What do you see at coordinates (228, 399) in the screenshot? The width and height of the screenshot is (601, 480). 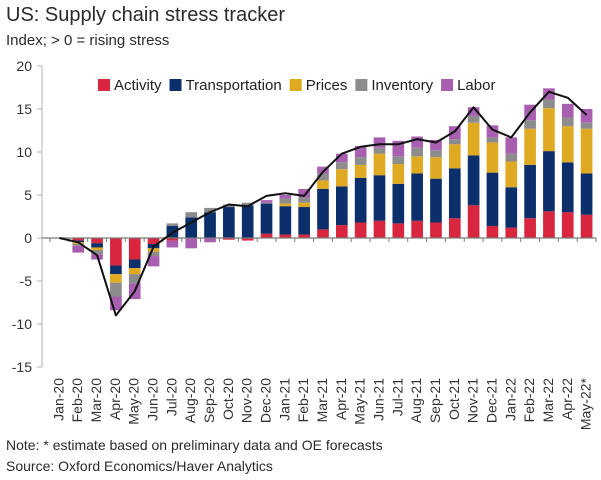 I see `x-tick-label: Oct-20` at bounding box center [228, 399].